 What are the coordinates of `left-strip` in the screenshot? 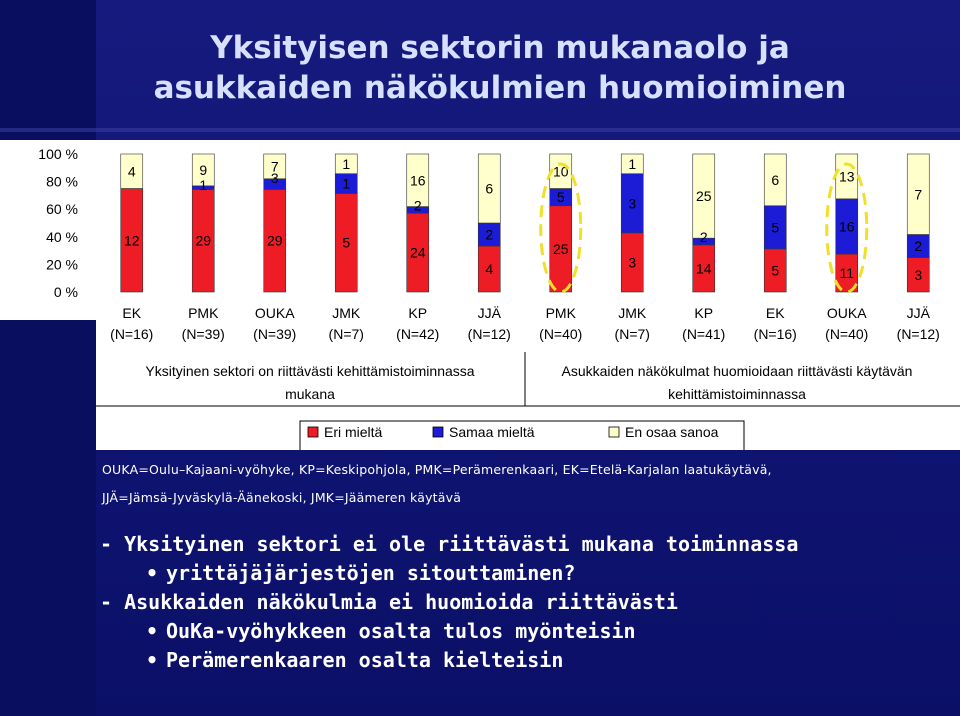 It's located at (48, 358).